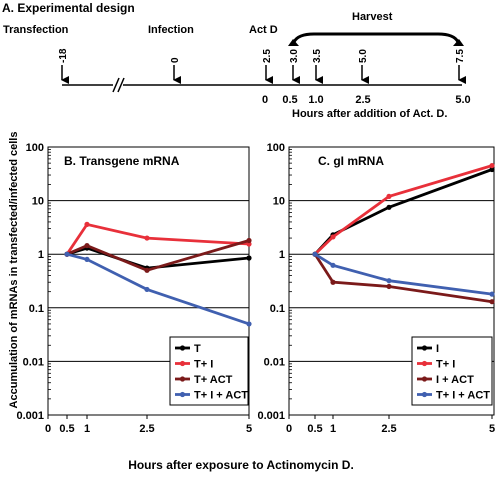  Describe the element at coordinates (315, 100) in the screenshot. I see `hours-tick-label: 1.0` at that location.